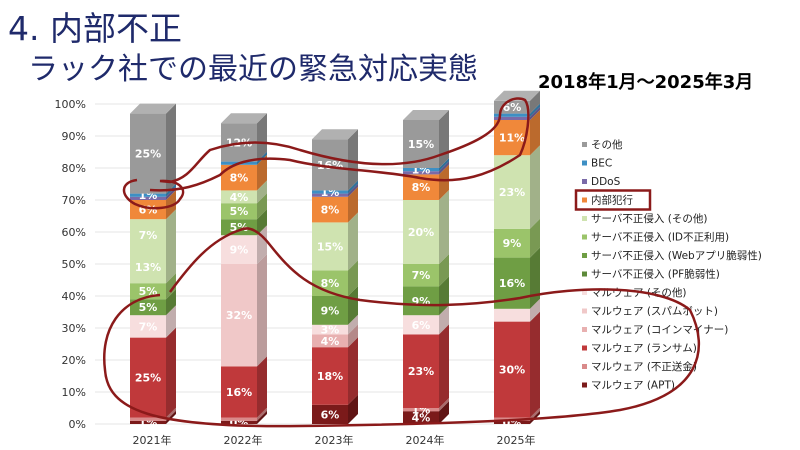  What do you see at coordinates (607, 144) in the screenshot?
I see `legend-label: その他` at bounding box center [607, 144].